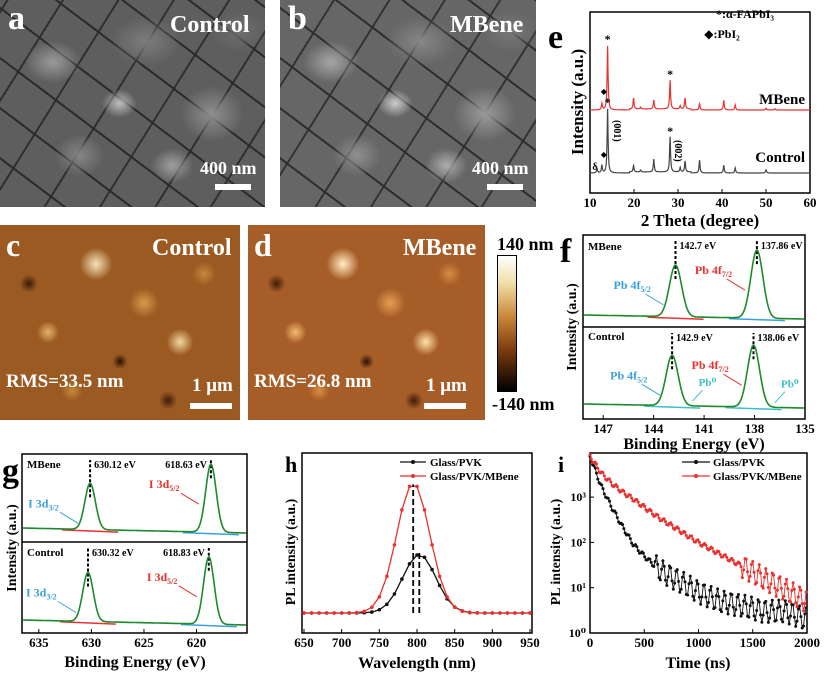 This screenshot has width=824, height=673. Describe the element at coordinates (698, 246) in the screenshot. I see `peak-value-label: 142.7 eV` at that location.